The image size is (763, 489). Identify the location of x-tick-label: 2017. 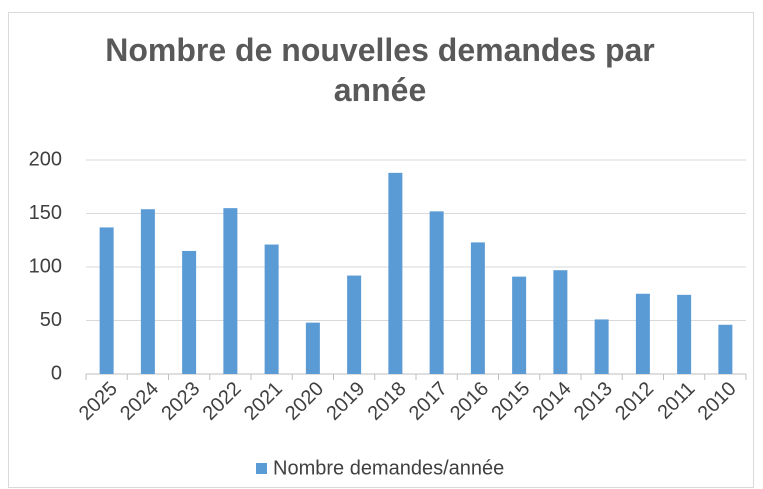
(428, 401).